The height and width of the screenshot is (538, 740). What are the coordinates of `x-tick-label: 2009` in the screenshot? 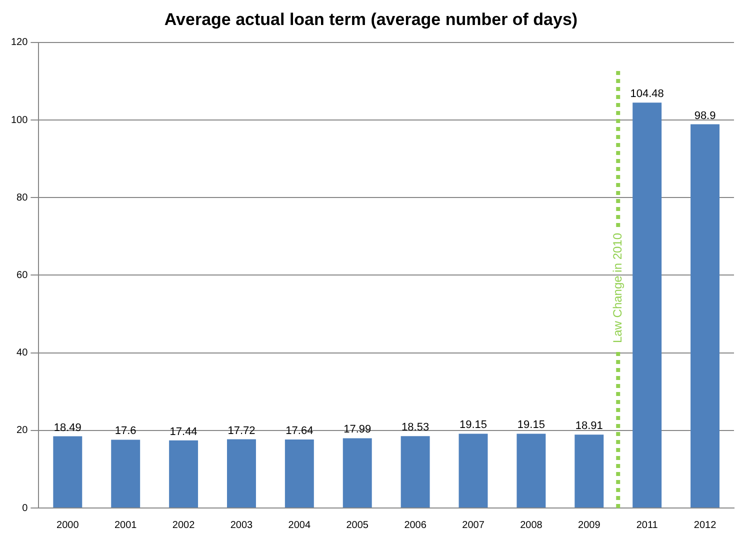 It's located at (589, 525).